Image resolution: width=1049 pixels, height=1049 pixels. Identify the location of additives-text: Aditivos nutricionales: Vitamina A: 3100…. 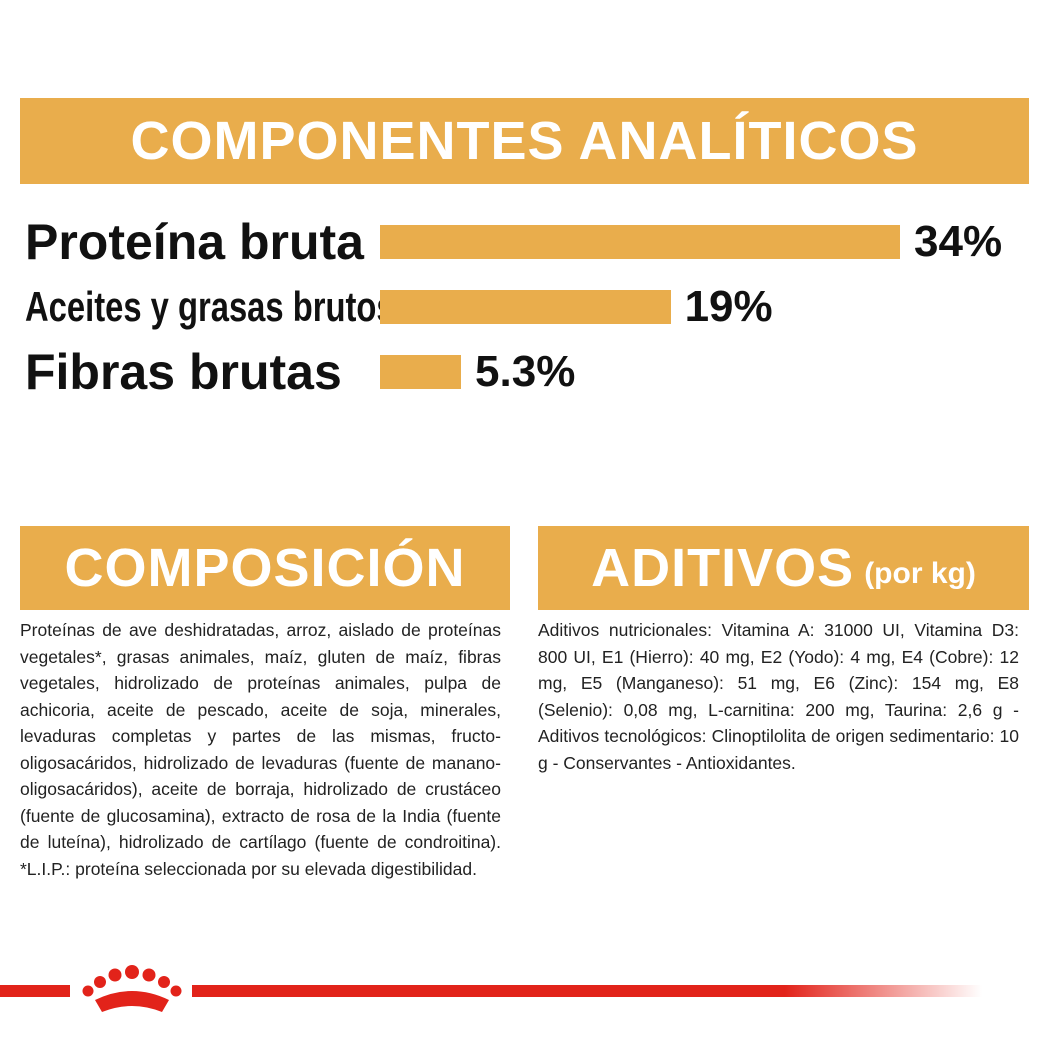
(778, 696).